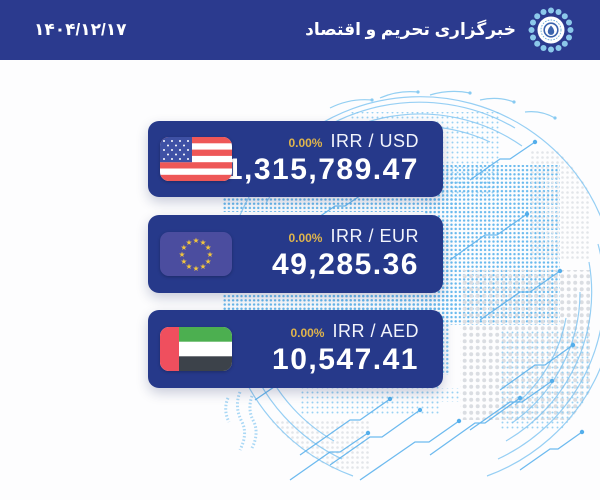 The width and height of the screenshot is (600, 500). I want to click on eu-flag-icon: ★ ★ ★ ★ ★ ★ ★ ★ ★ ★ ★ ★, so click(196, 254).